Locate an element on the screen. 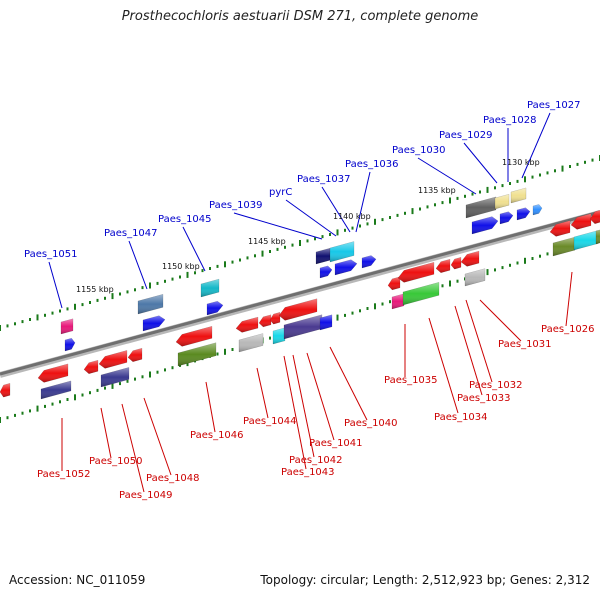 The image size is (600, 600). reverse-gene-label-paes-1048: Paes_1048 is located at coordinates (173, 478).